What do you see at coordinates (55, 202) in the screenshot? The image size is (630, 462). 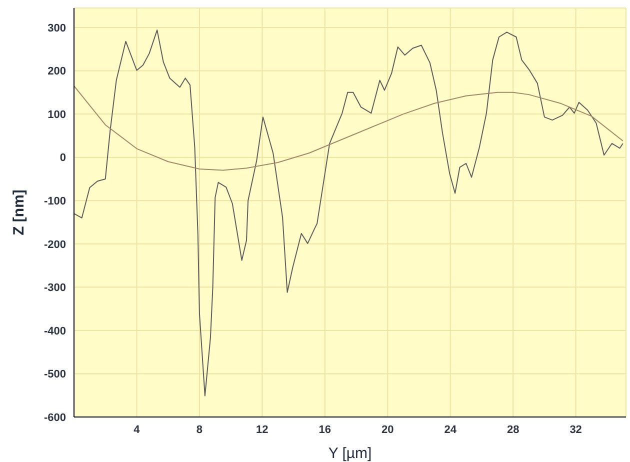 I see `y-tick-label: -100` at bounding box center [55, 202].